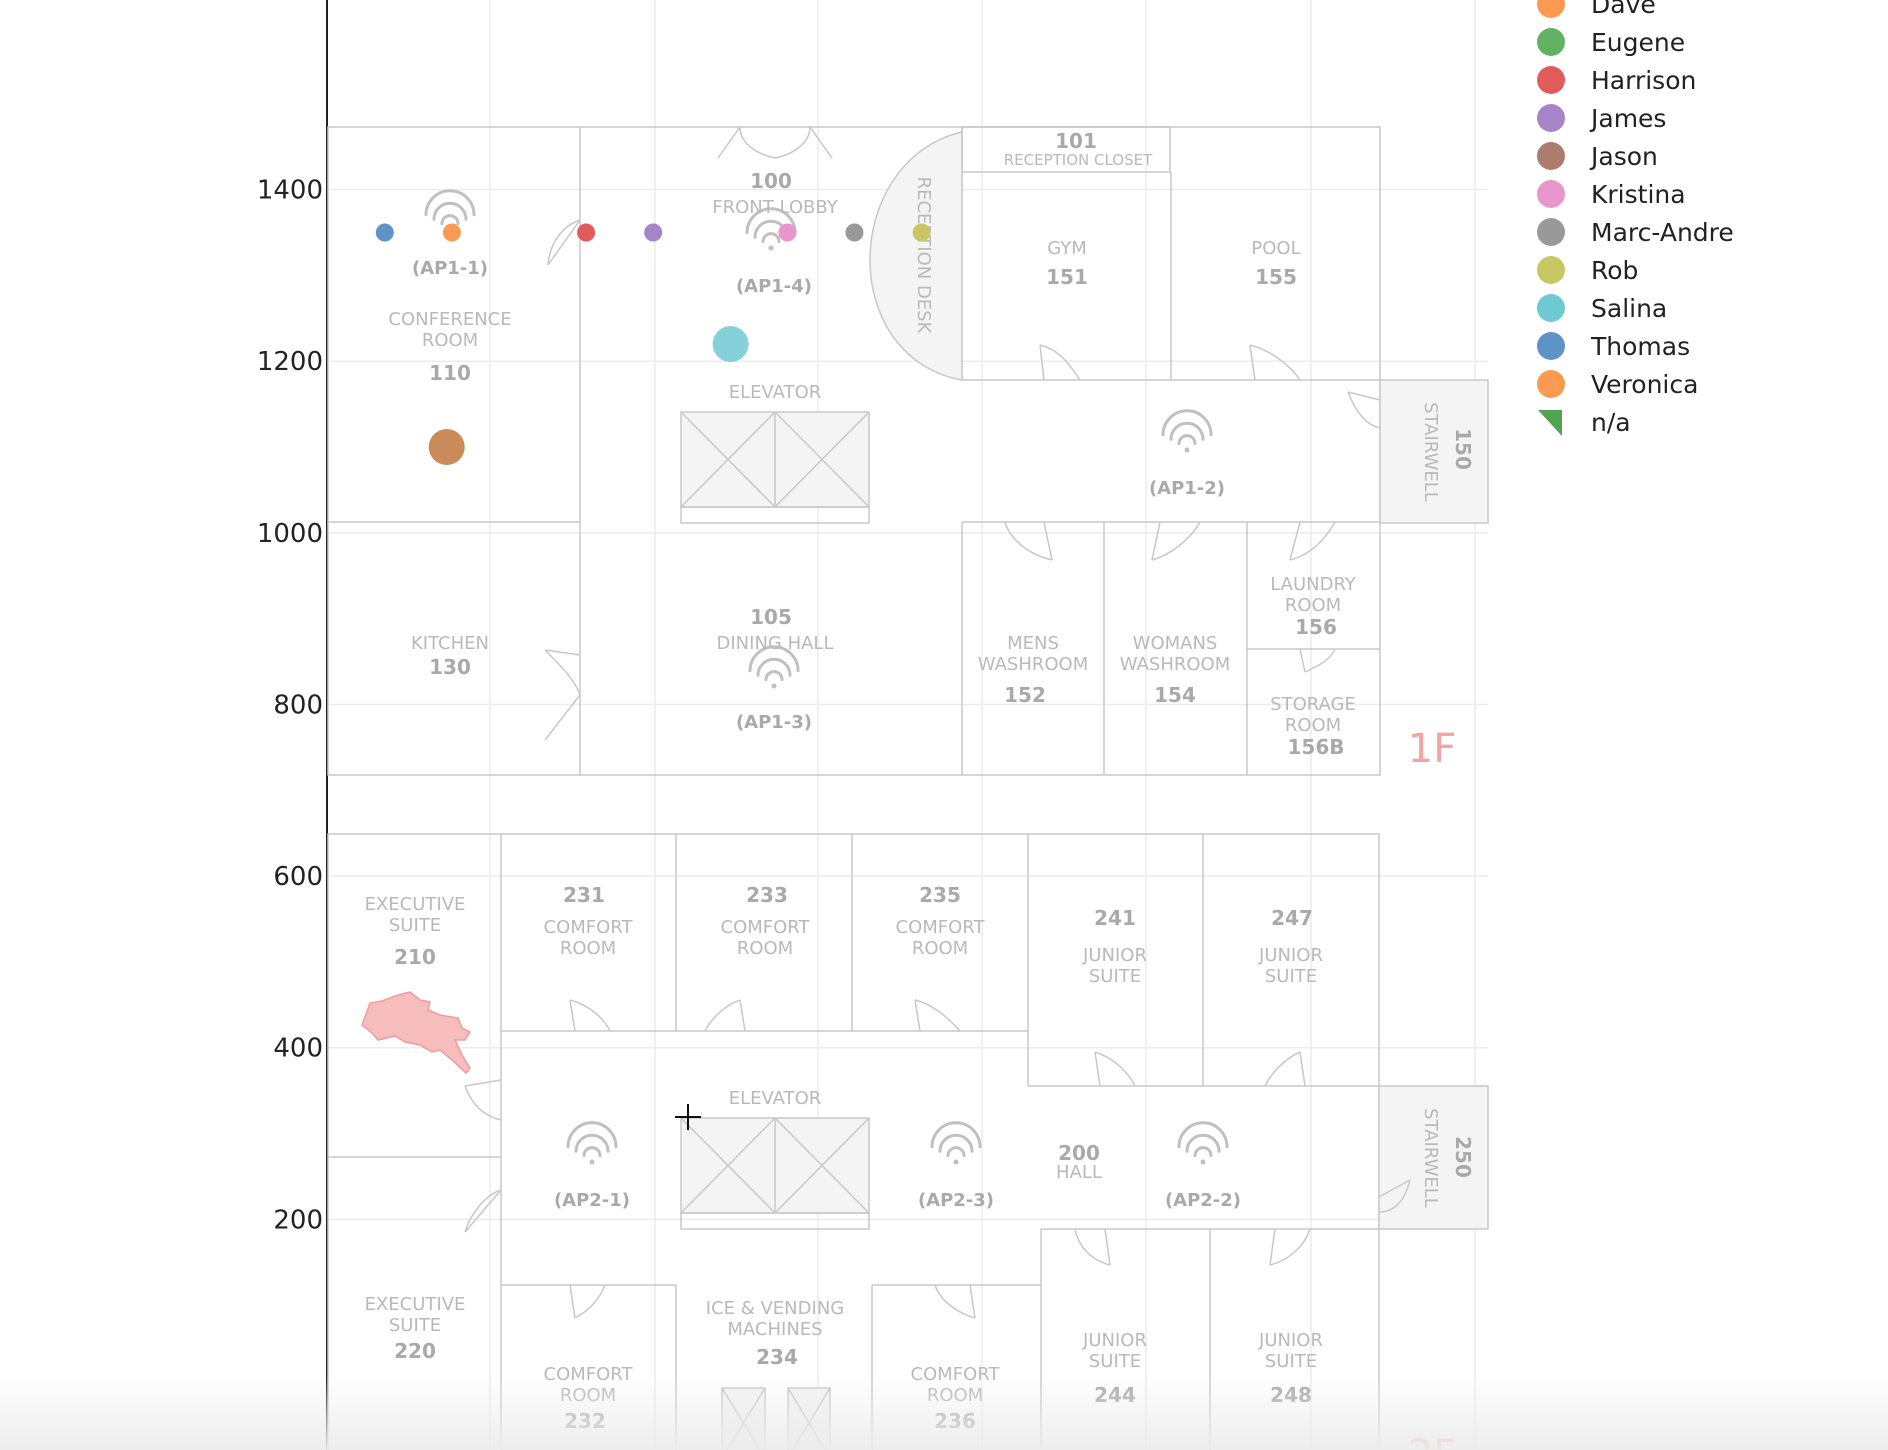  What do you see at coordinates (1175, 695) in the screenshot?
I see `room-154-number: 154` at bounding box center [1175, 695].